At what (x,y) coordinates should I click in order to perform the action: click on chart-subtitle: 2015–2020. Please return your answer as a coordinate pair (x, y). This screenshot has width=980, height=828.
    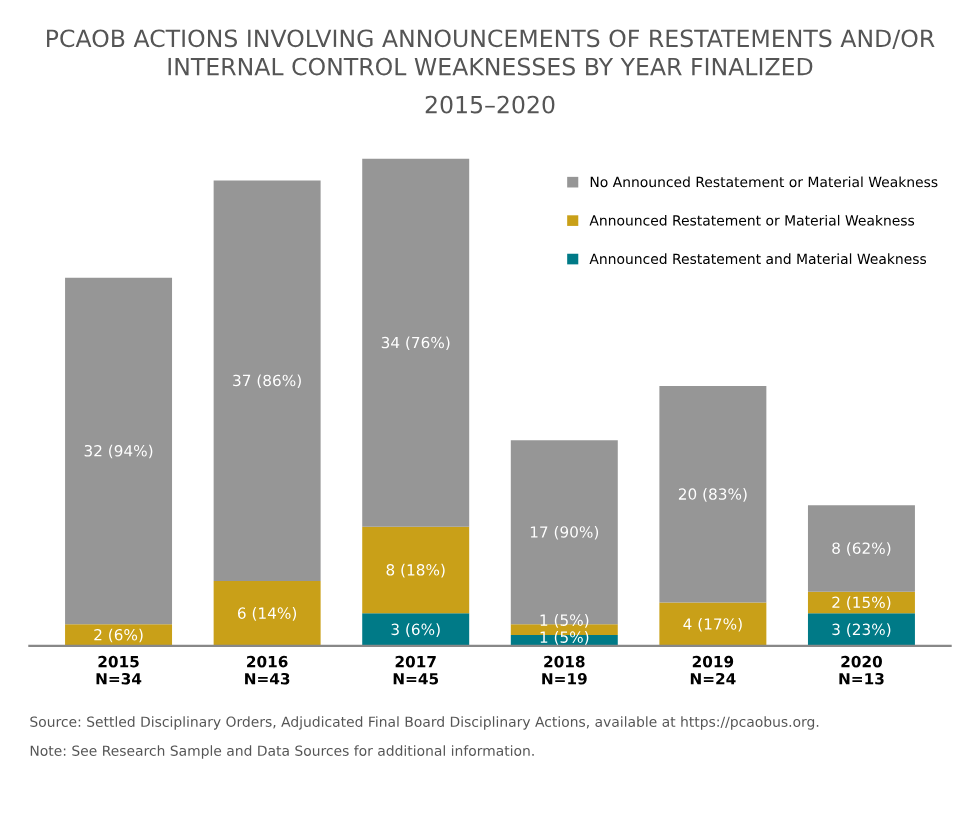
    Looking at the image, I should click on (490, 104).